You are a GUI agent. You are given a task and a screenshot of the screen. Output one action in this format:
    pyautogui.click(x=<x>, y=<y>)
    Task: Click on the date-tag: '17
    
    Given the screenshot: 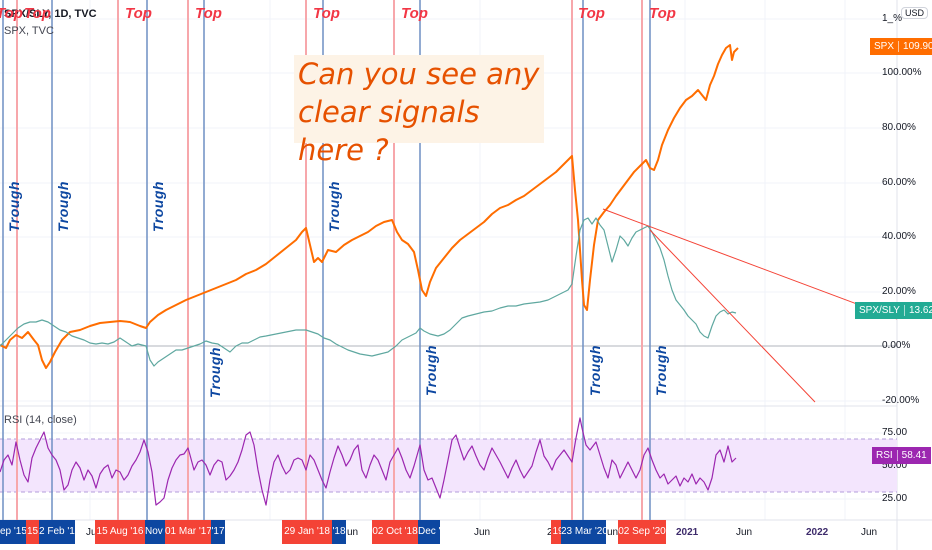 What is the action you would take?
    pyautogui.click(x=218, y=532)
    